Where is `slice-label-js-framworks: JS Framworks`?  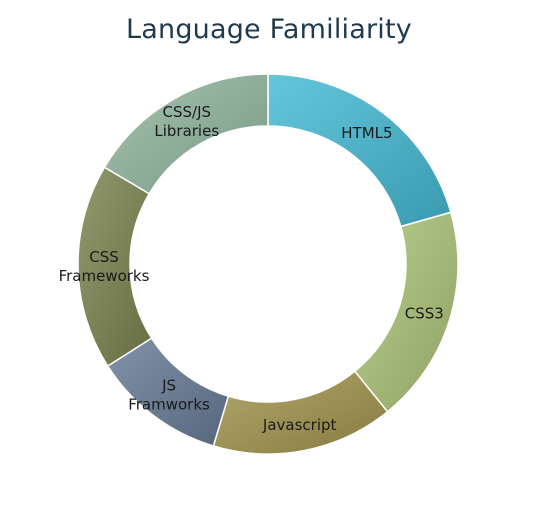 slice-label-js-framworks: JS Framworks is located at coordinates (169, 394).